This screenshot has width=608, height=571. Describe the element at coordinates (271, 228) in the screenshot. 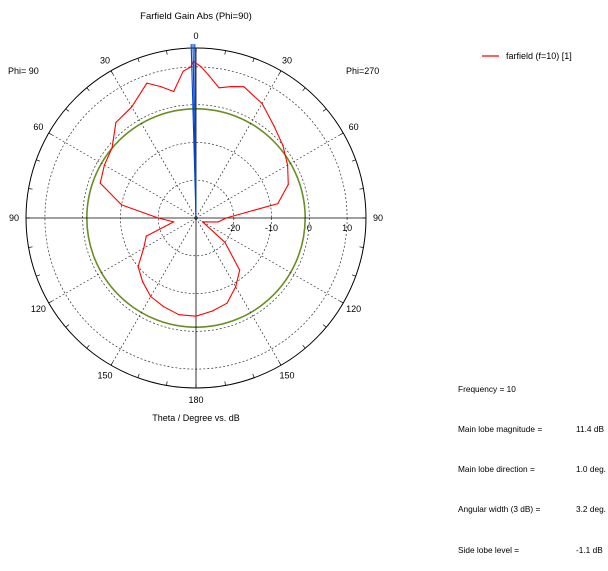

I see `radial-tick-label: -10` at that location.